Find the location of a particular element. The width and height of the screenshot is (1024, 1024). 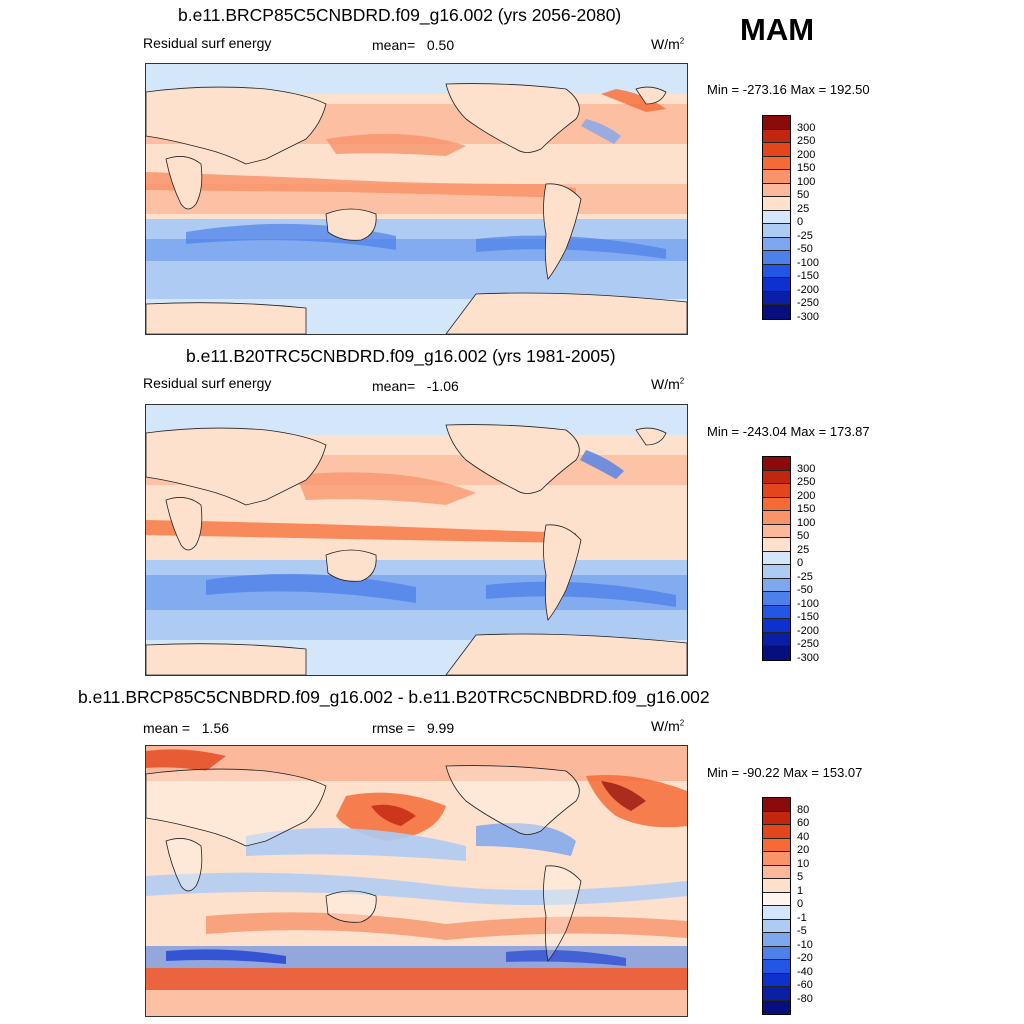

panel-3-rmse-label: rmse = is located at coordinates (394, 728).